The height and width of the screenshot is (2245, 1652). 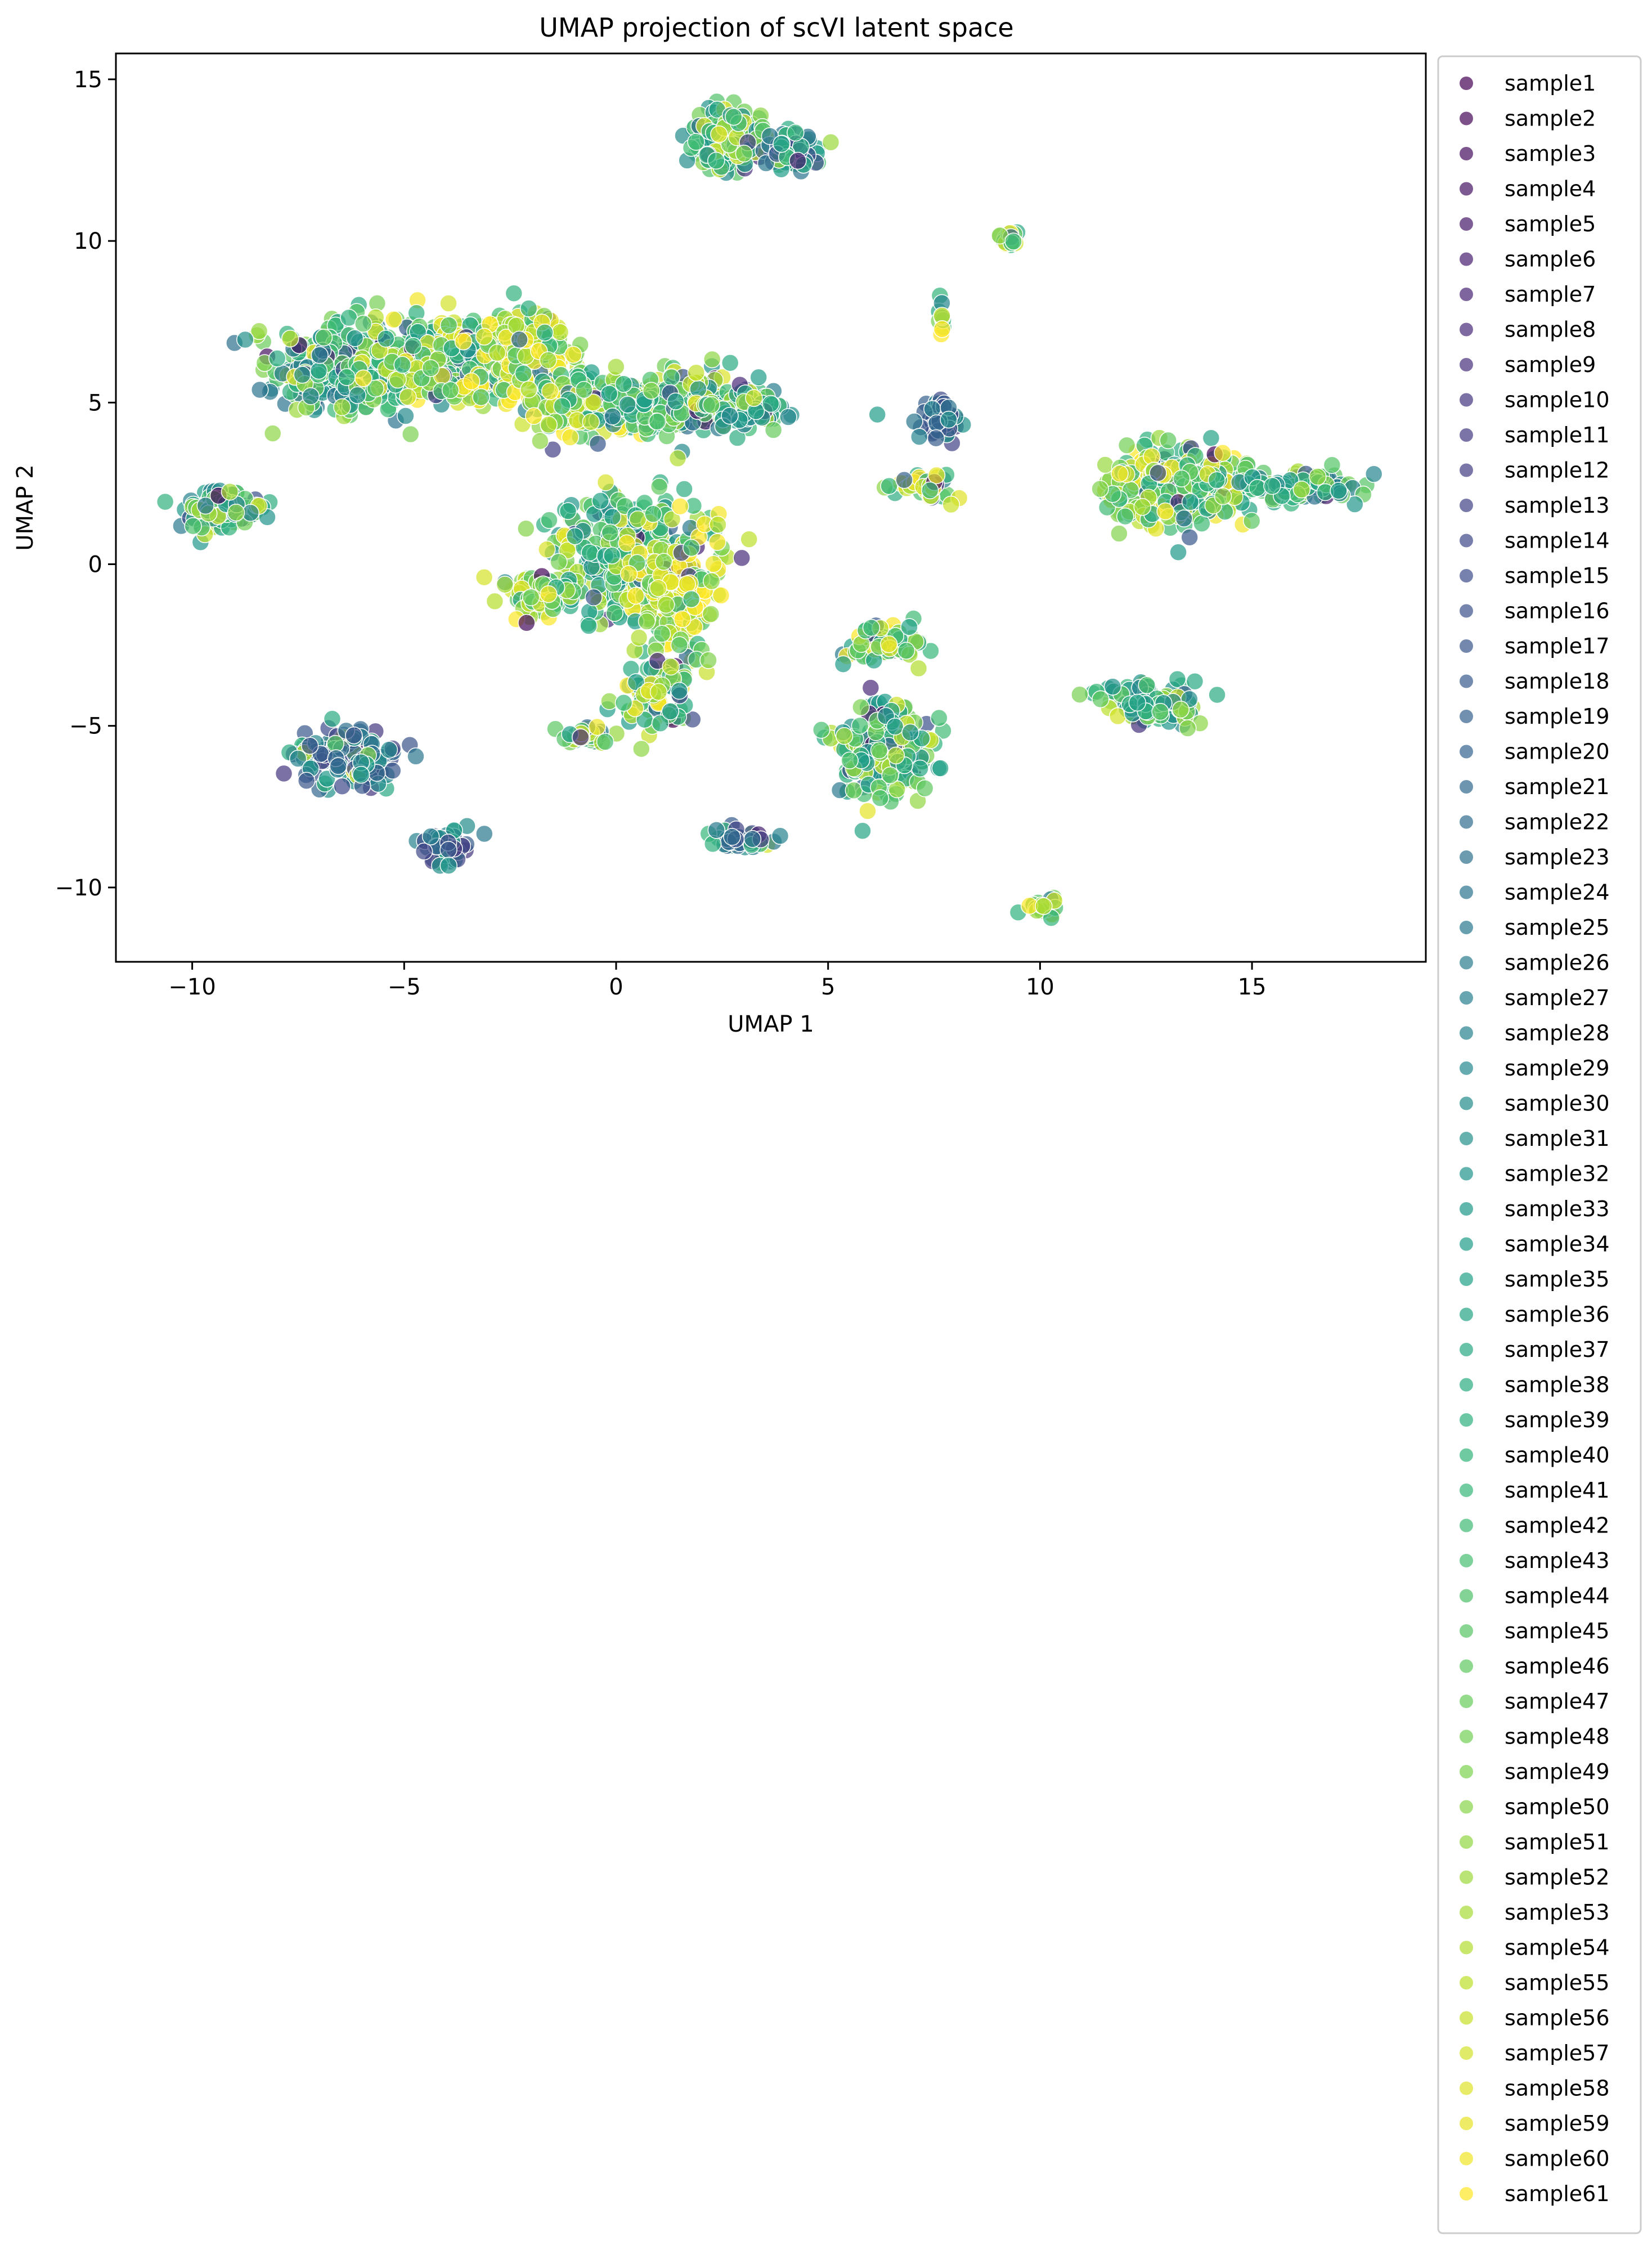 I want to click on y-tick-label: 10, so click(x=88, y=241).